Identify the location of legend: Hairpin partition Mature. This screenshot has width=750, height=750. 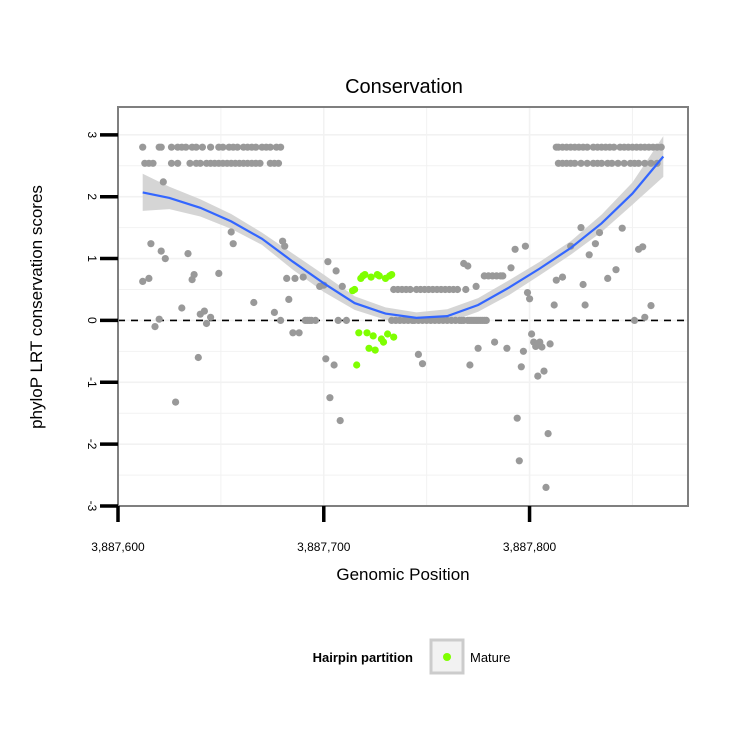
(411, 656).